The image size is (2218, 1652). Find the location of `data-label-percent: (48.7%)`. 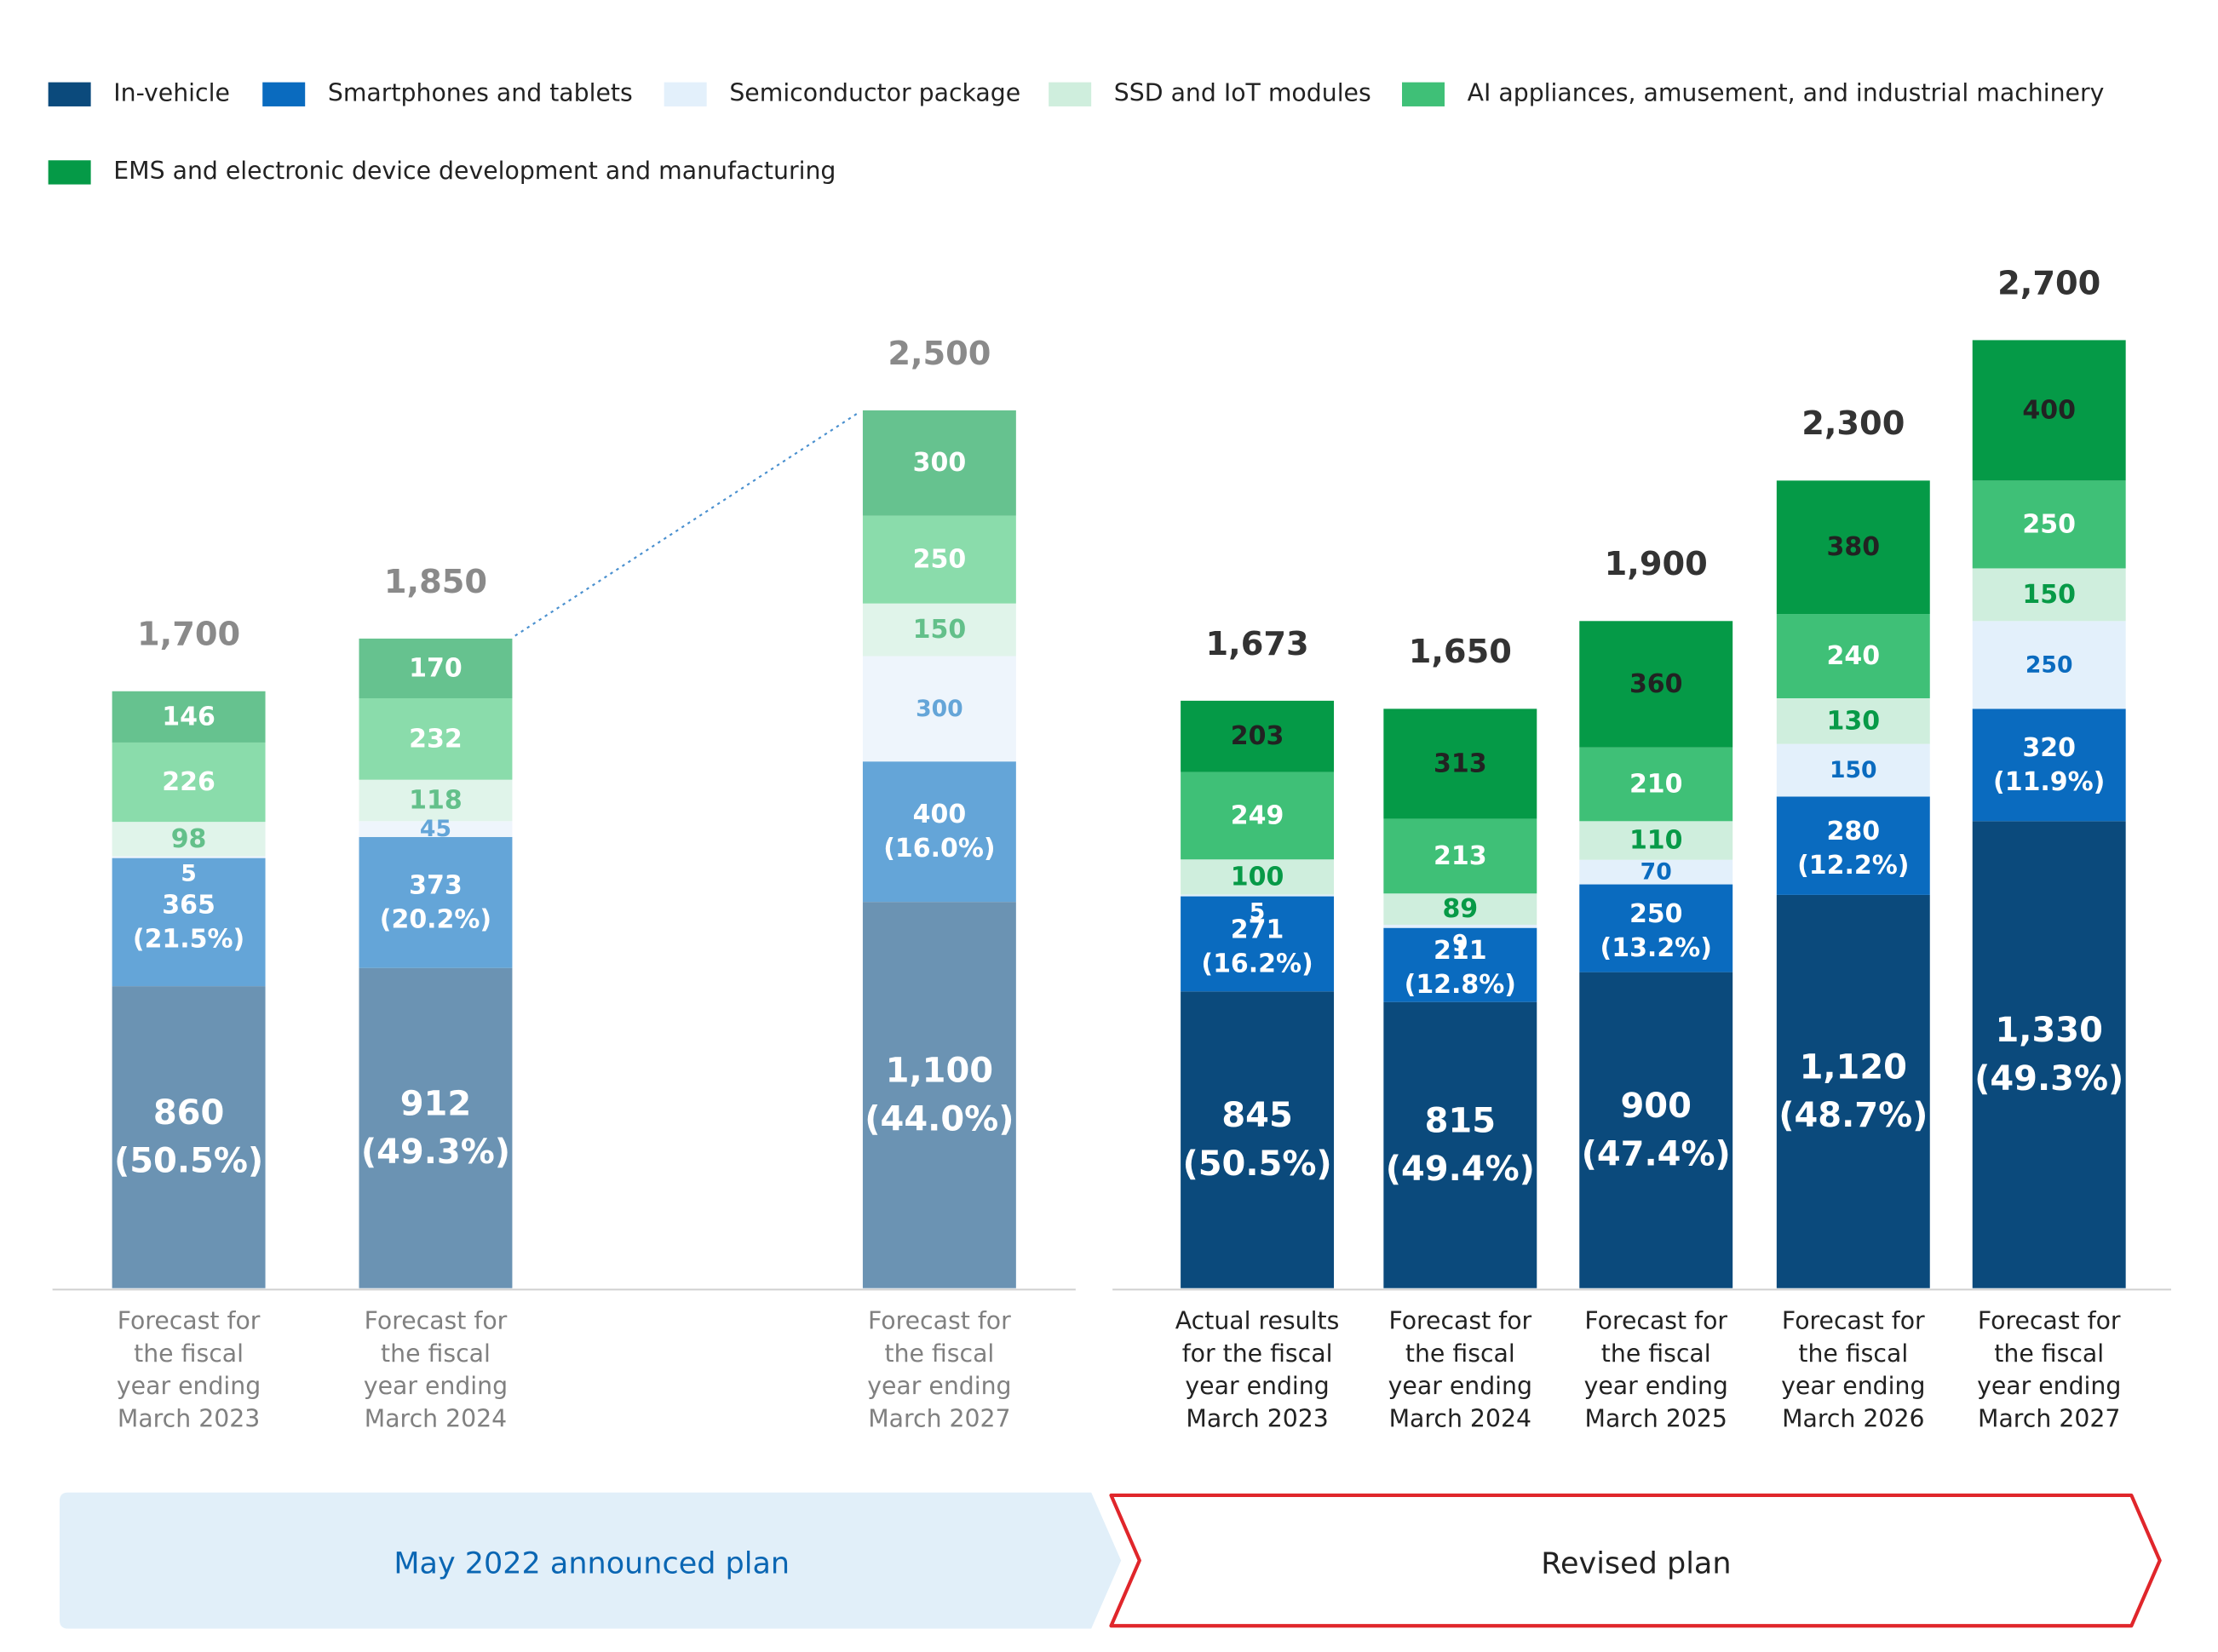

data-label-percent: (48.7%) is located at coordinates (1853, 1115).